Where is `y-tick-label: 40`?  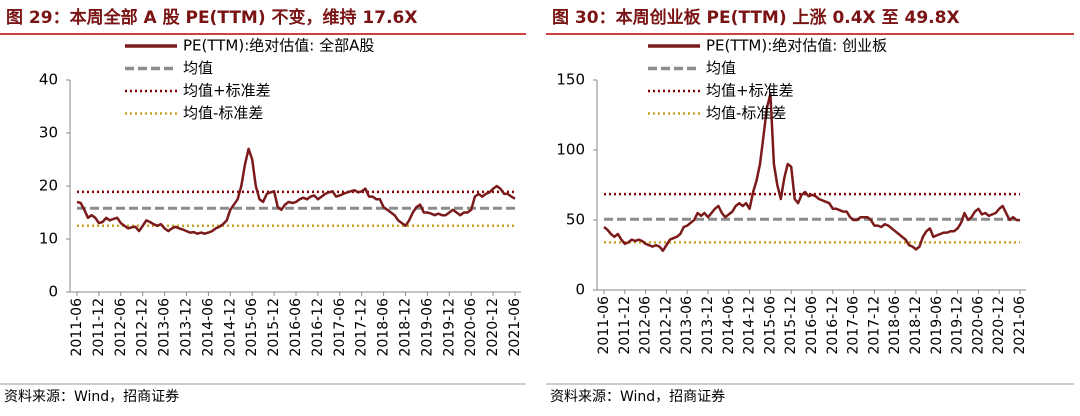 y-tick-label: 40 is located at coordinates (48, 80).